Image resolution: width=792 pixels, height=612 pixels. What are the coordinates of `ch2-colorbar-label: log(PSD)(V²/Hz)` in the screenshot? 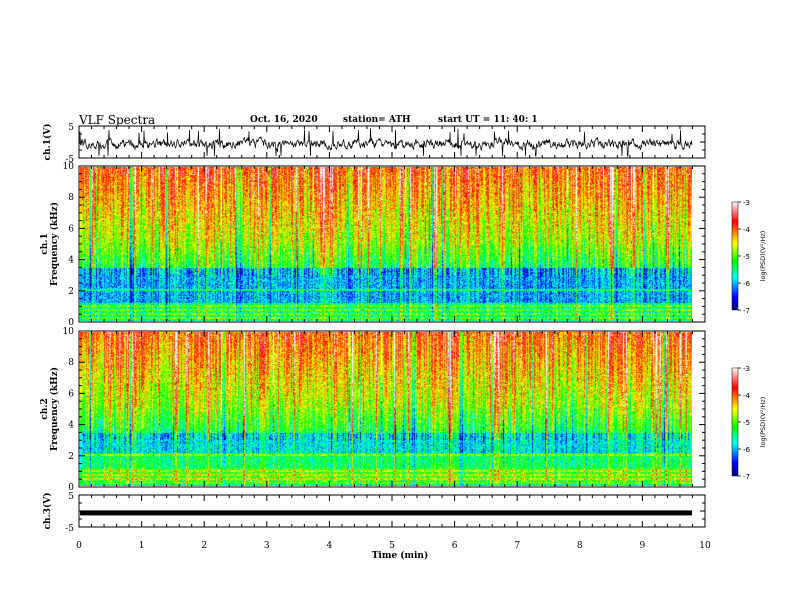 It's located at (763, 422).